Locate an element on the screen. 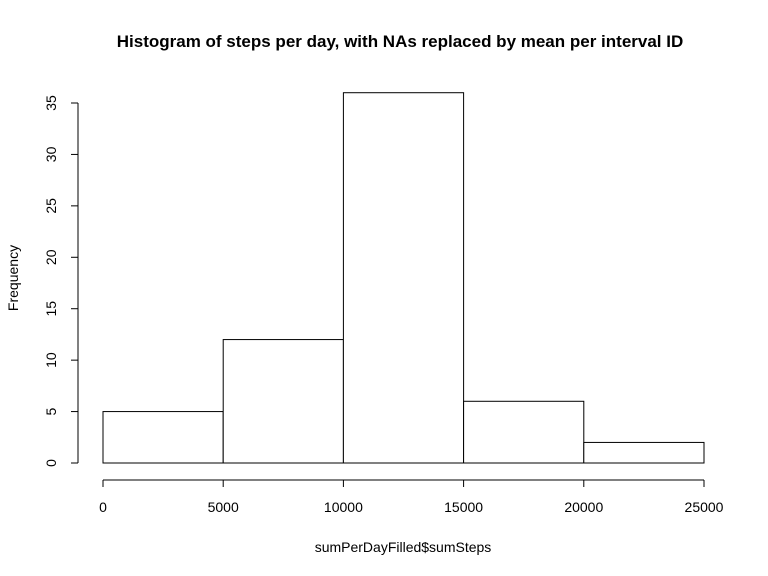 The image size is (768, 576). y-tick-label-6: 30 is located at coordinates (51, 154).